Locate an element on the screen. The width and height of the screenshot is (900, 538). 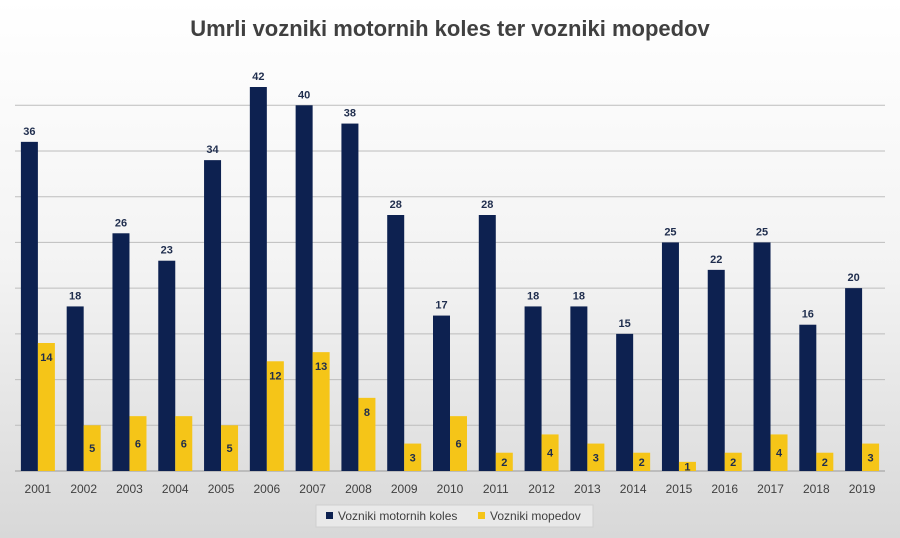
x-tick-label-2009: 2009 is located at coordinates (404, 489).